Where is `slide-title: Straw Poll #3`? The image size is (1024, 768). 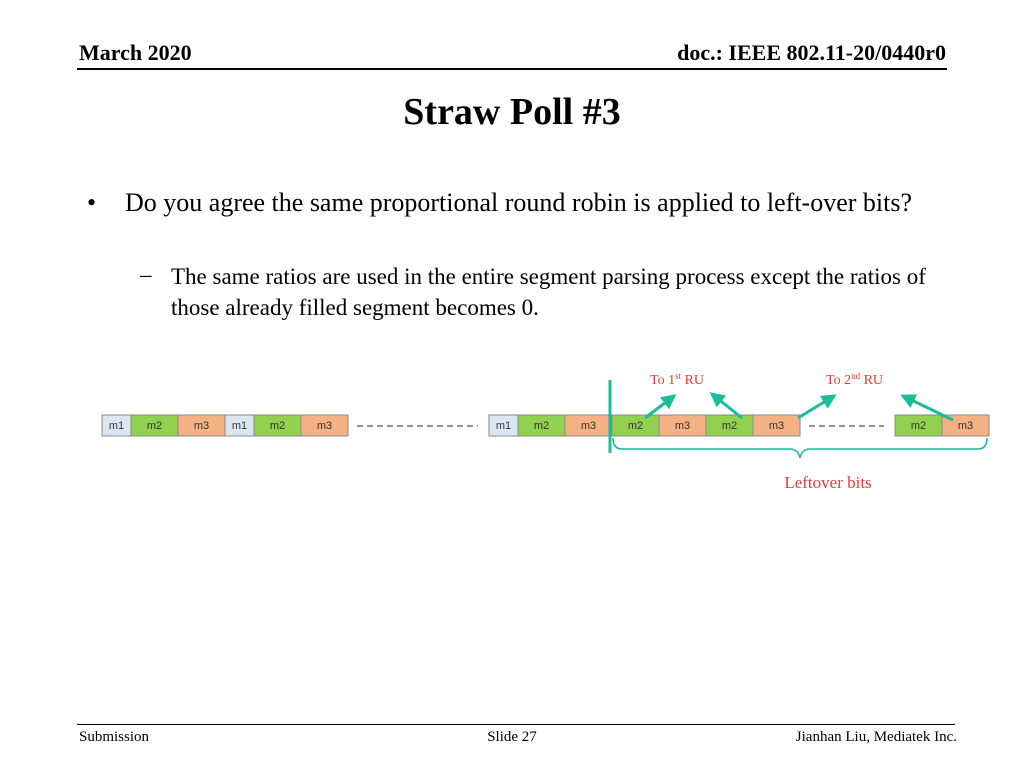
slide-title: Straw Poll #3 is located at coordinates (512, 112).